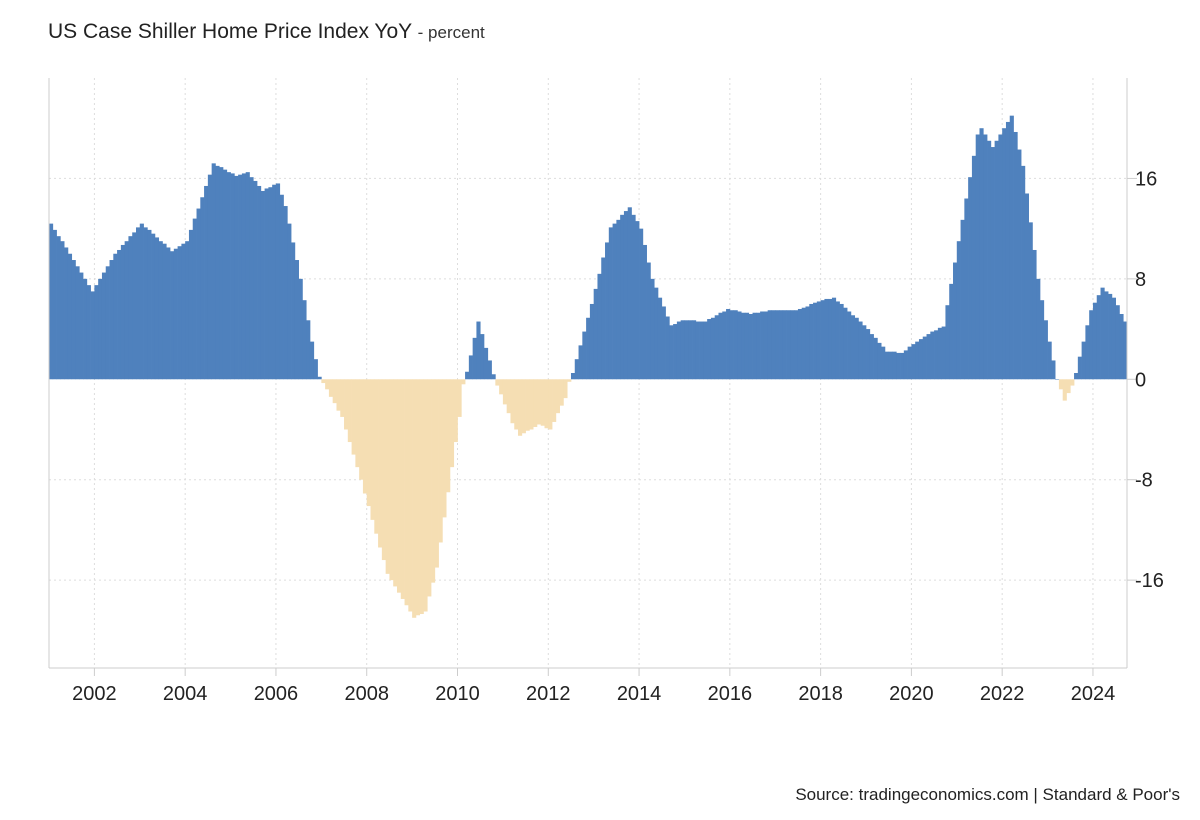 Image resolution: width=1200 pixels, height=820 pixels. What do you see at coordinates (230, 31) in the screenshot?
I see `chart-title-main: US Case Shiller Home Price Index YoY` at bounding box center [230, 31].